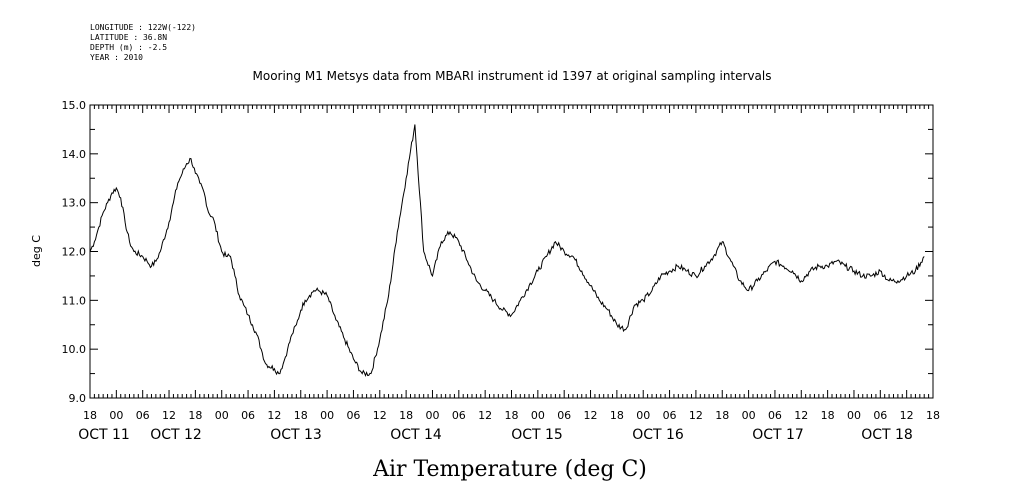 This screenshot has height=504, width=1009. Describe the element at coordinates (416, 435) in the screenshot. I see `x-date-label: OCT 14` at that location.